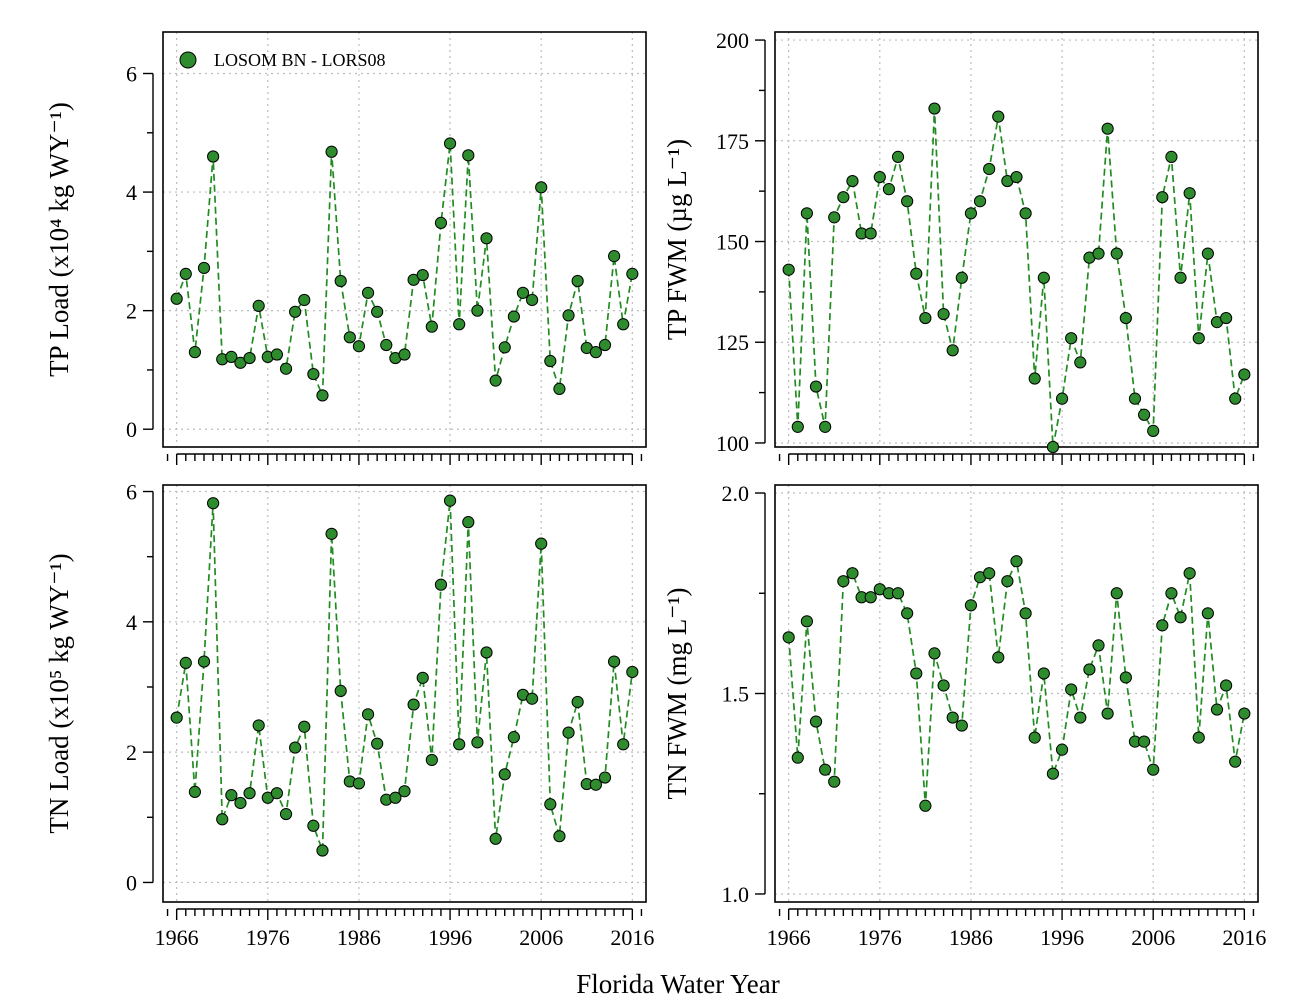 Image resolution: width=1300 pixels, height=1000 pixels. What do you see at coordinates (732, 141) in the screenshot?
I see `y-tick-label: 175` at bounding box center [732, 141].